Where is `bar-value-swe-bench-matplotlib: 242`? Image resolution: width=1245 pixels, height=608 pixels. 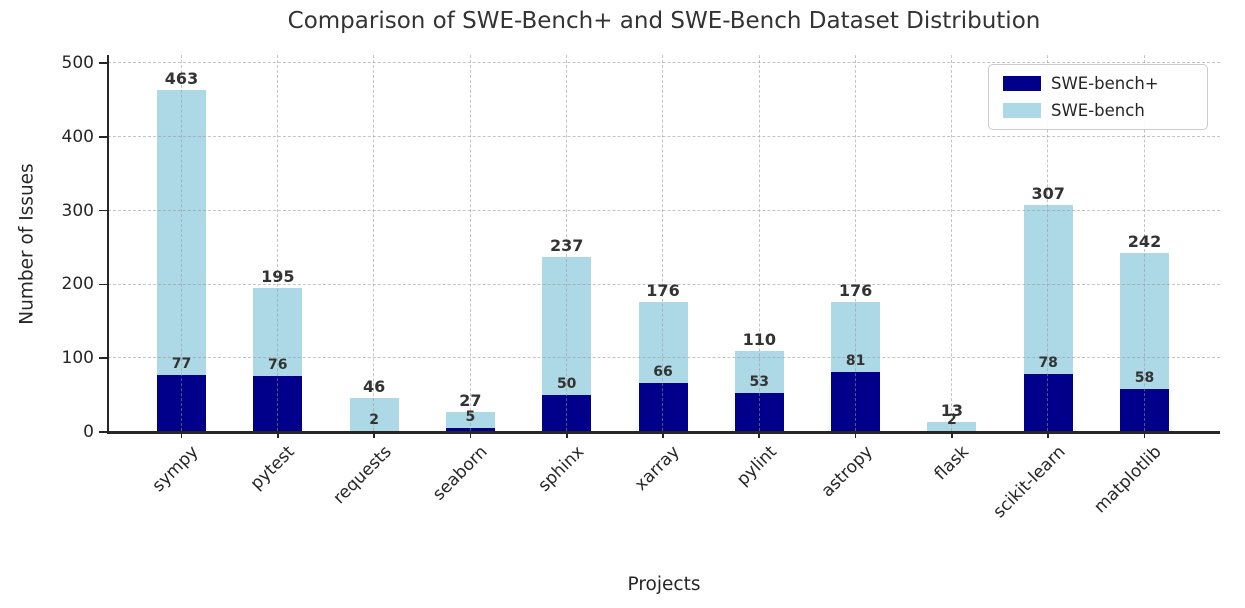 bar-value-swe-bench-matplotlib: 242 is located at coordinates (1144, 242).